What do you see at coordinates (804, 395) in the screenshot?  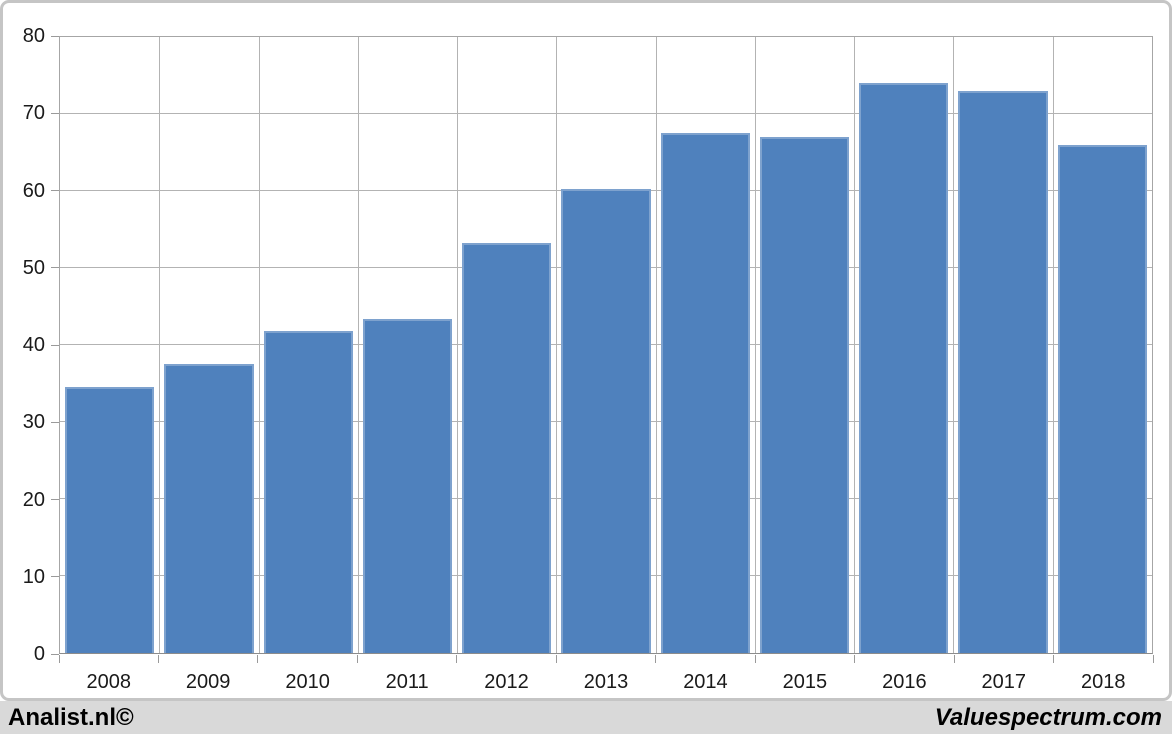 I see `bar-2015` at bounding box center [804, 395].